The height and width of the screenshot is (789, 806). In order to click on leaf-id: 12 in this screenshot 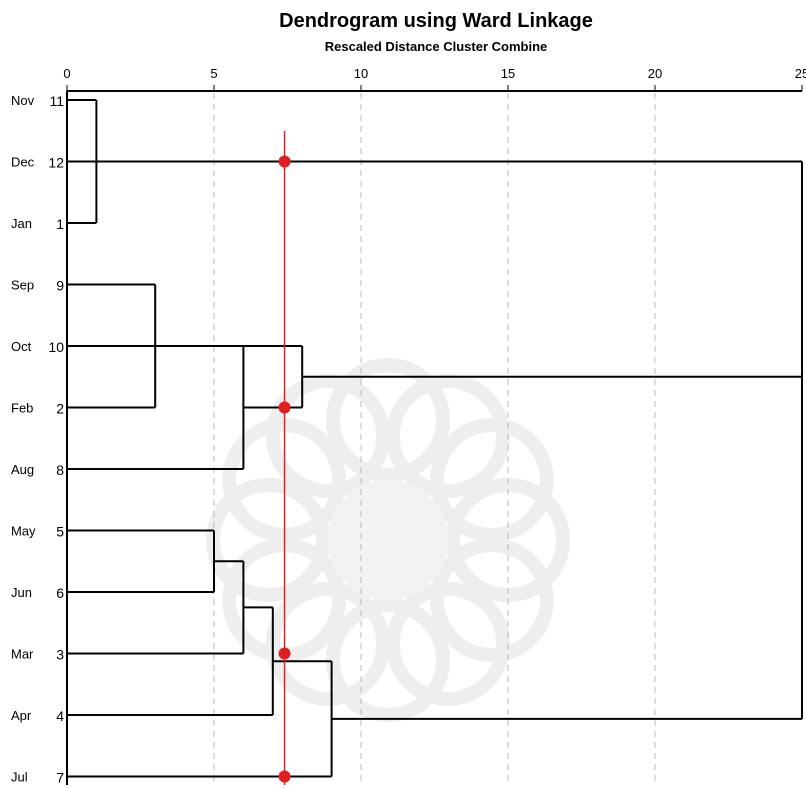, I will do `click(56, 163)`.